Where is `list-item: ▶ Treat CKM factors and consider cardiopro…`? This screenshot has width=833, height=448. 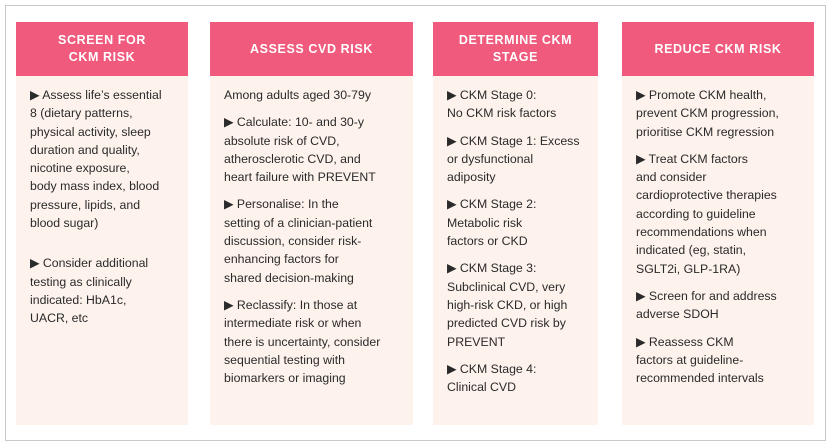
list-item: ▶ Treat CKM factors and consider cardiopro… is located at coordinates (725, 214).